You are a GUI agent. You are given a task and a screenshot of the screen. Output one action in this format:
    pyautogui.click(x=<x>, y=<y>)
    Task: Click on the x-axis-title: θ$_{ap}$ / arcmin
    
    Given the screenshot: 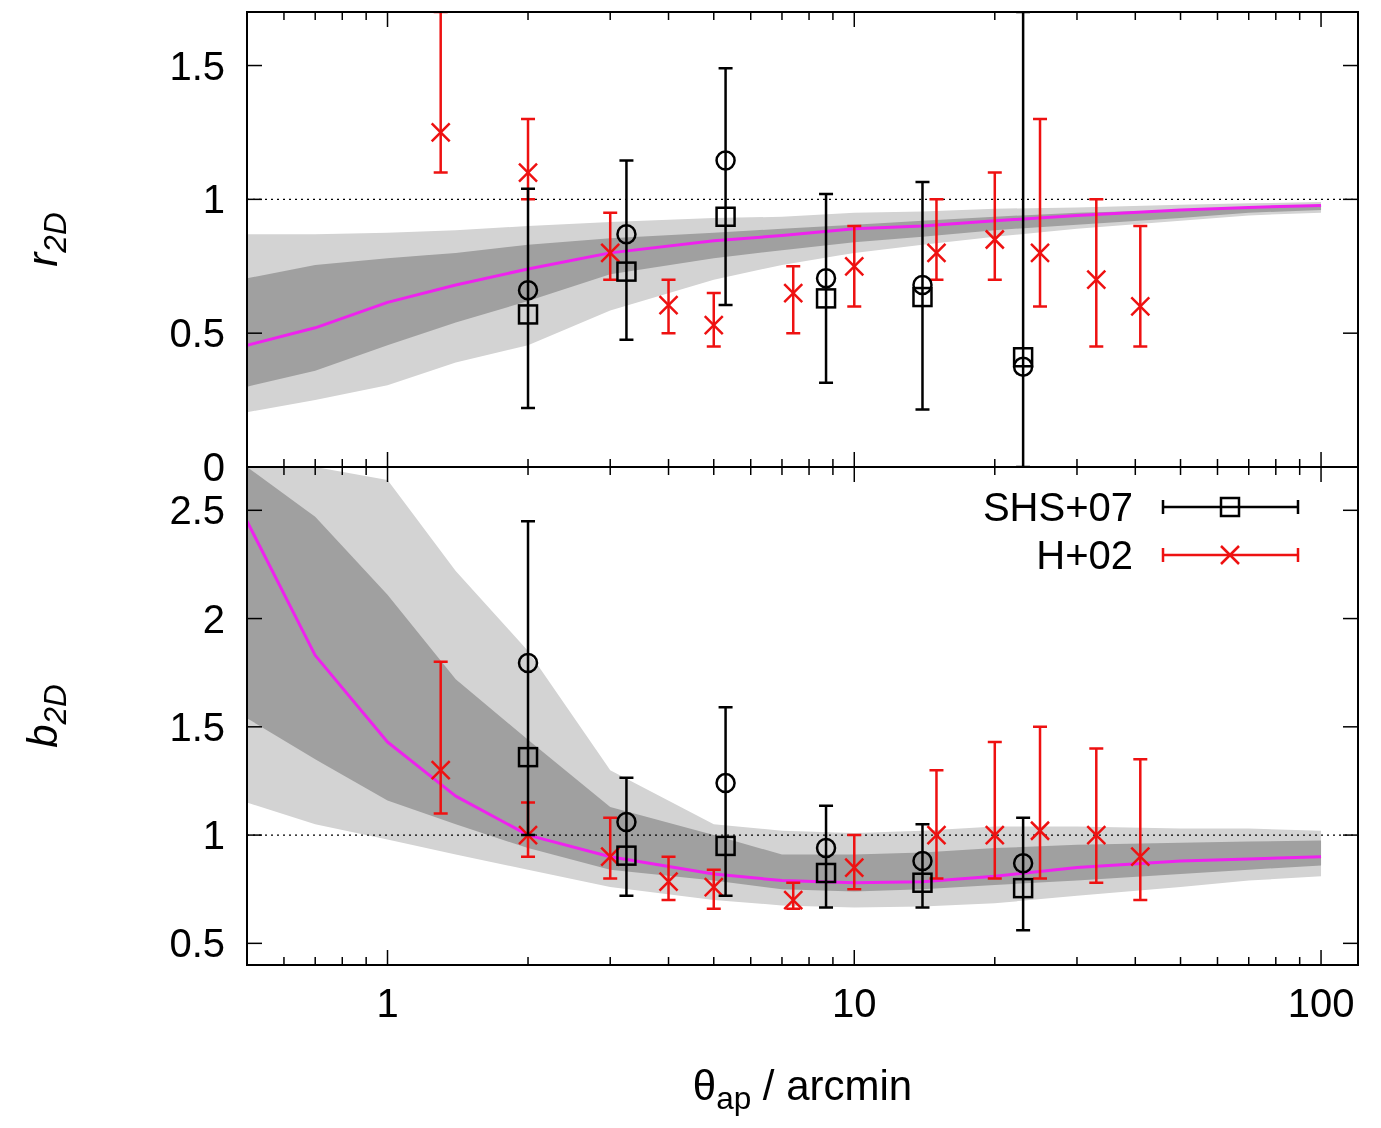 What is the action you would take?
    pyautogui.click(x=802, y=1089)
    